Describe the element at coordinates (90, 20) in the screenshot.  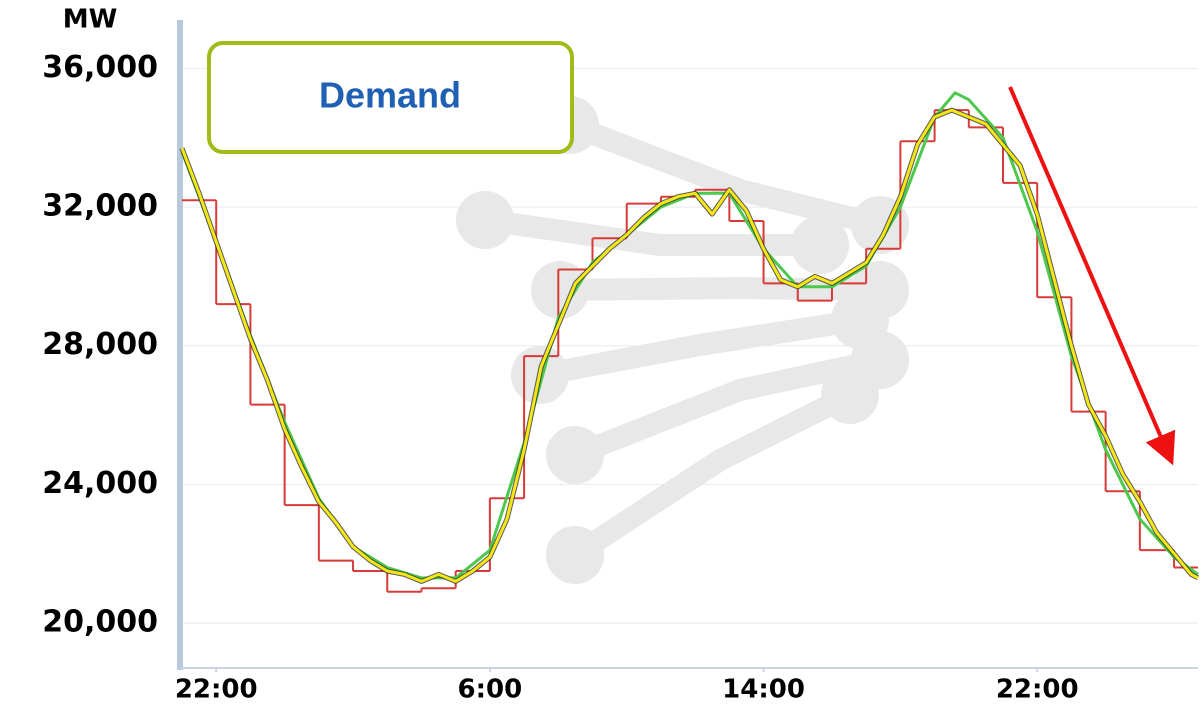
I see `y-axis-label: MW` at that location.